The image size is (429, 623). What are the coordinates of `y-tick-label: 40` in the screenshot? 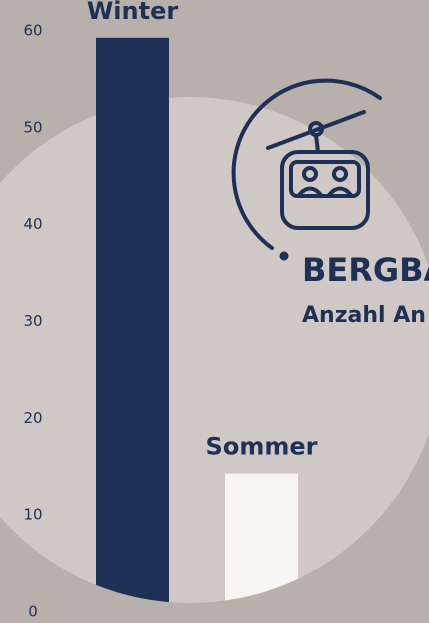 It's located at (32, 224).